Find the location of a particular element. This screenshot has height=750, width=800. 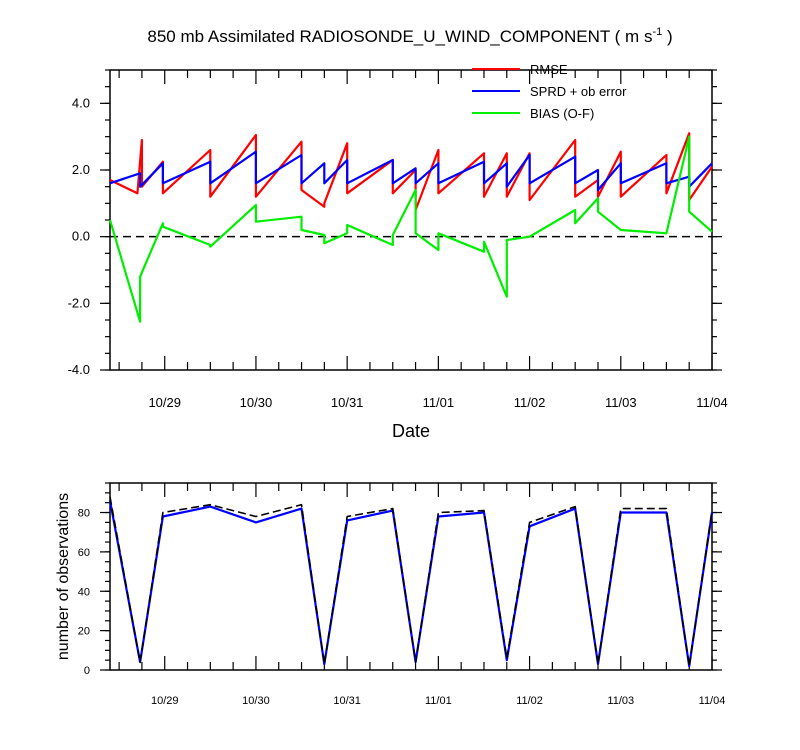

y-tick-label: 60 is located at coordinates (84, 553).